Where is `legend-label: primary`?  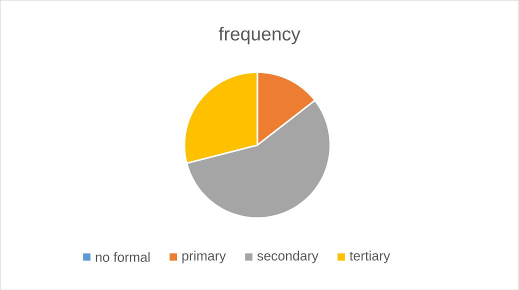
legend-label: primary is located at coordinates (204, 257).